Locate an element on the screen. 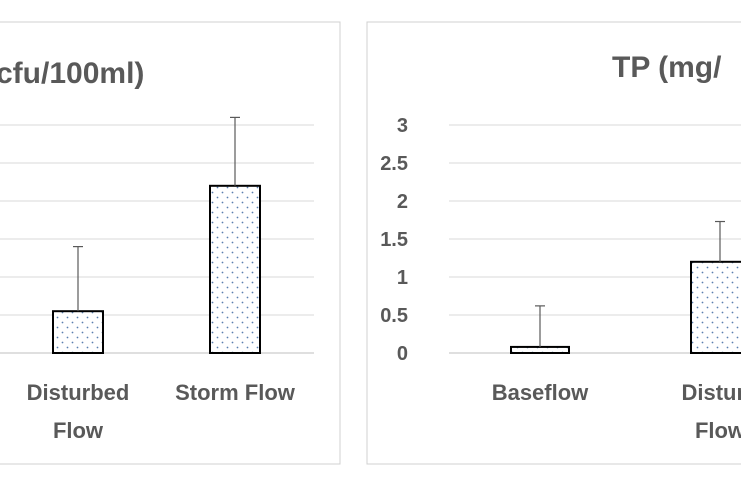 The image size is (741, 486). y-tick-label: 2.5 is located at coordinates (394, 164).